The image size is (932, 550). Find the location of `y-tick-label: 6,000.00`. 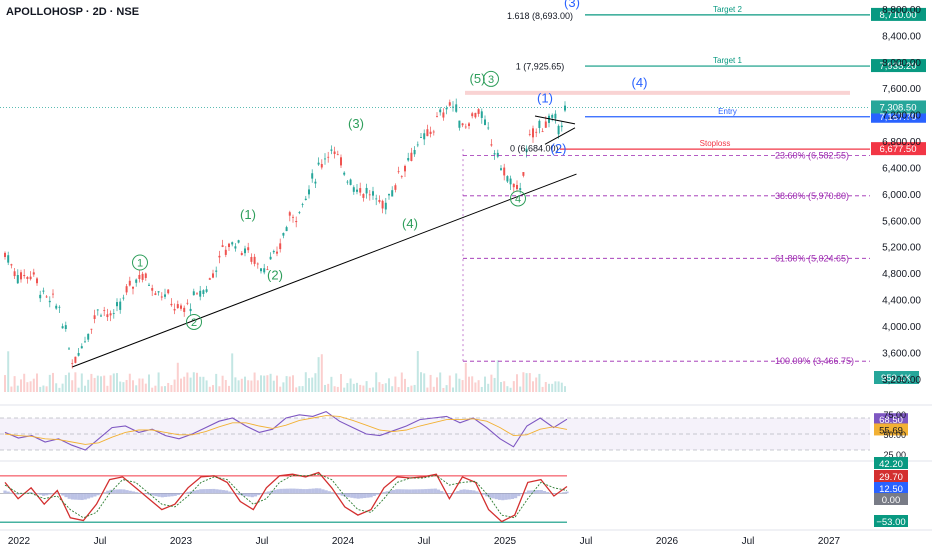

y-tick-label: 6,000.00 is located at coordinates (901, 195).